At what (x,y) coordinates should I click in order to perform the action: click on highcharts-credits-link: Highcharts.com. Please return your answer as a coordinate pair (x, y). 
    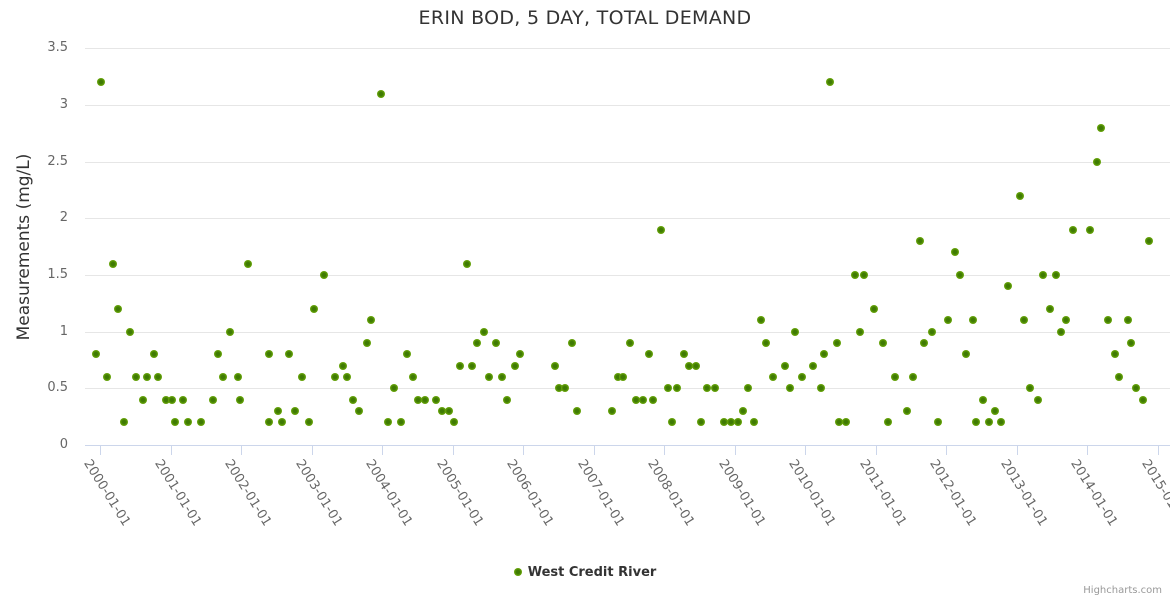
    Looking at the image, I should click on (1122, 590).